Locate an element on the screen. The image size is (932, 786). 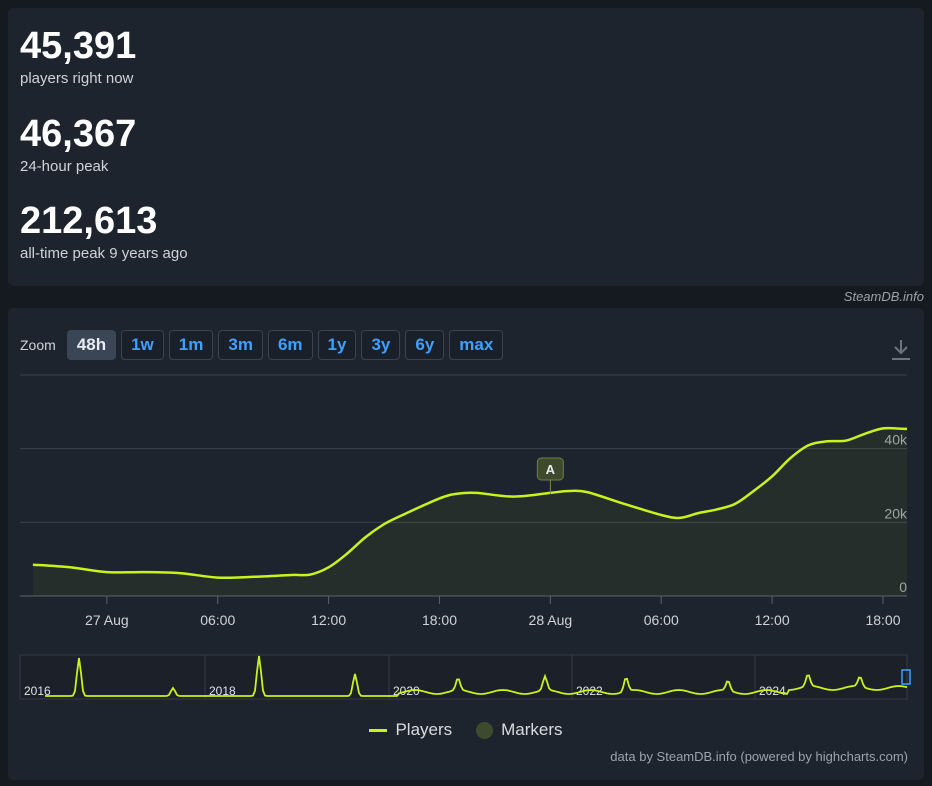
zoom-1w-button: 1w is located at coordinates (142, 345).